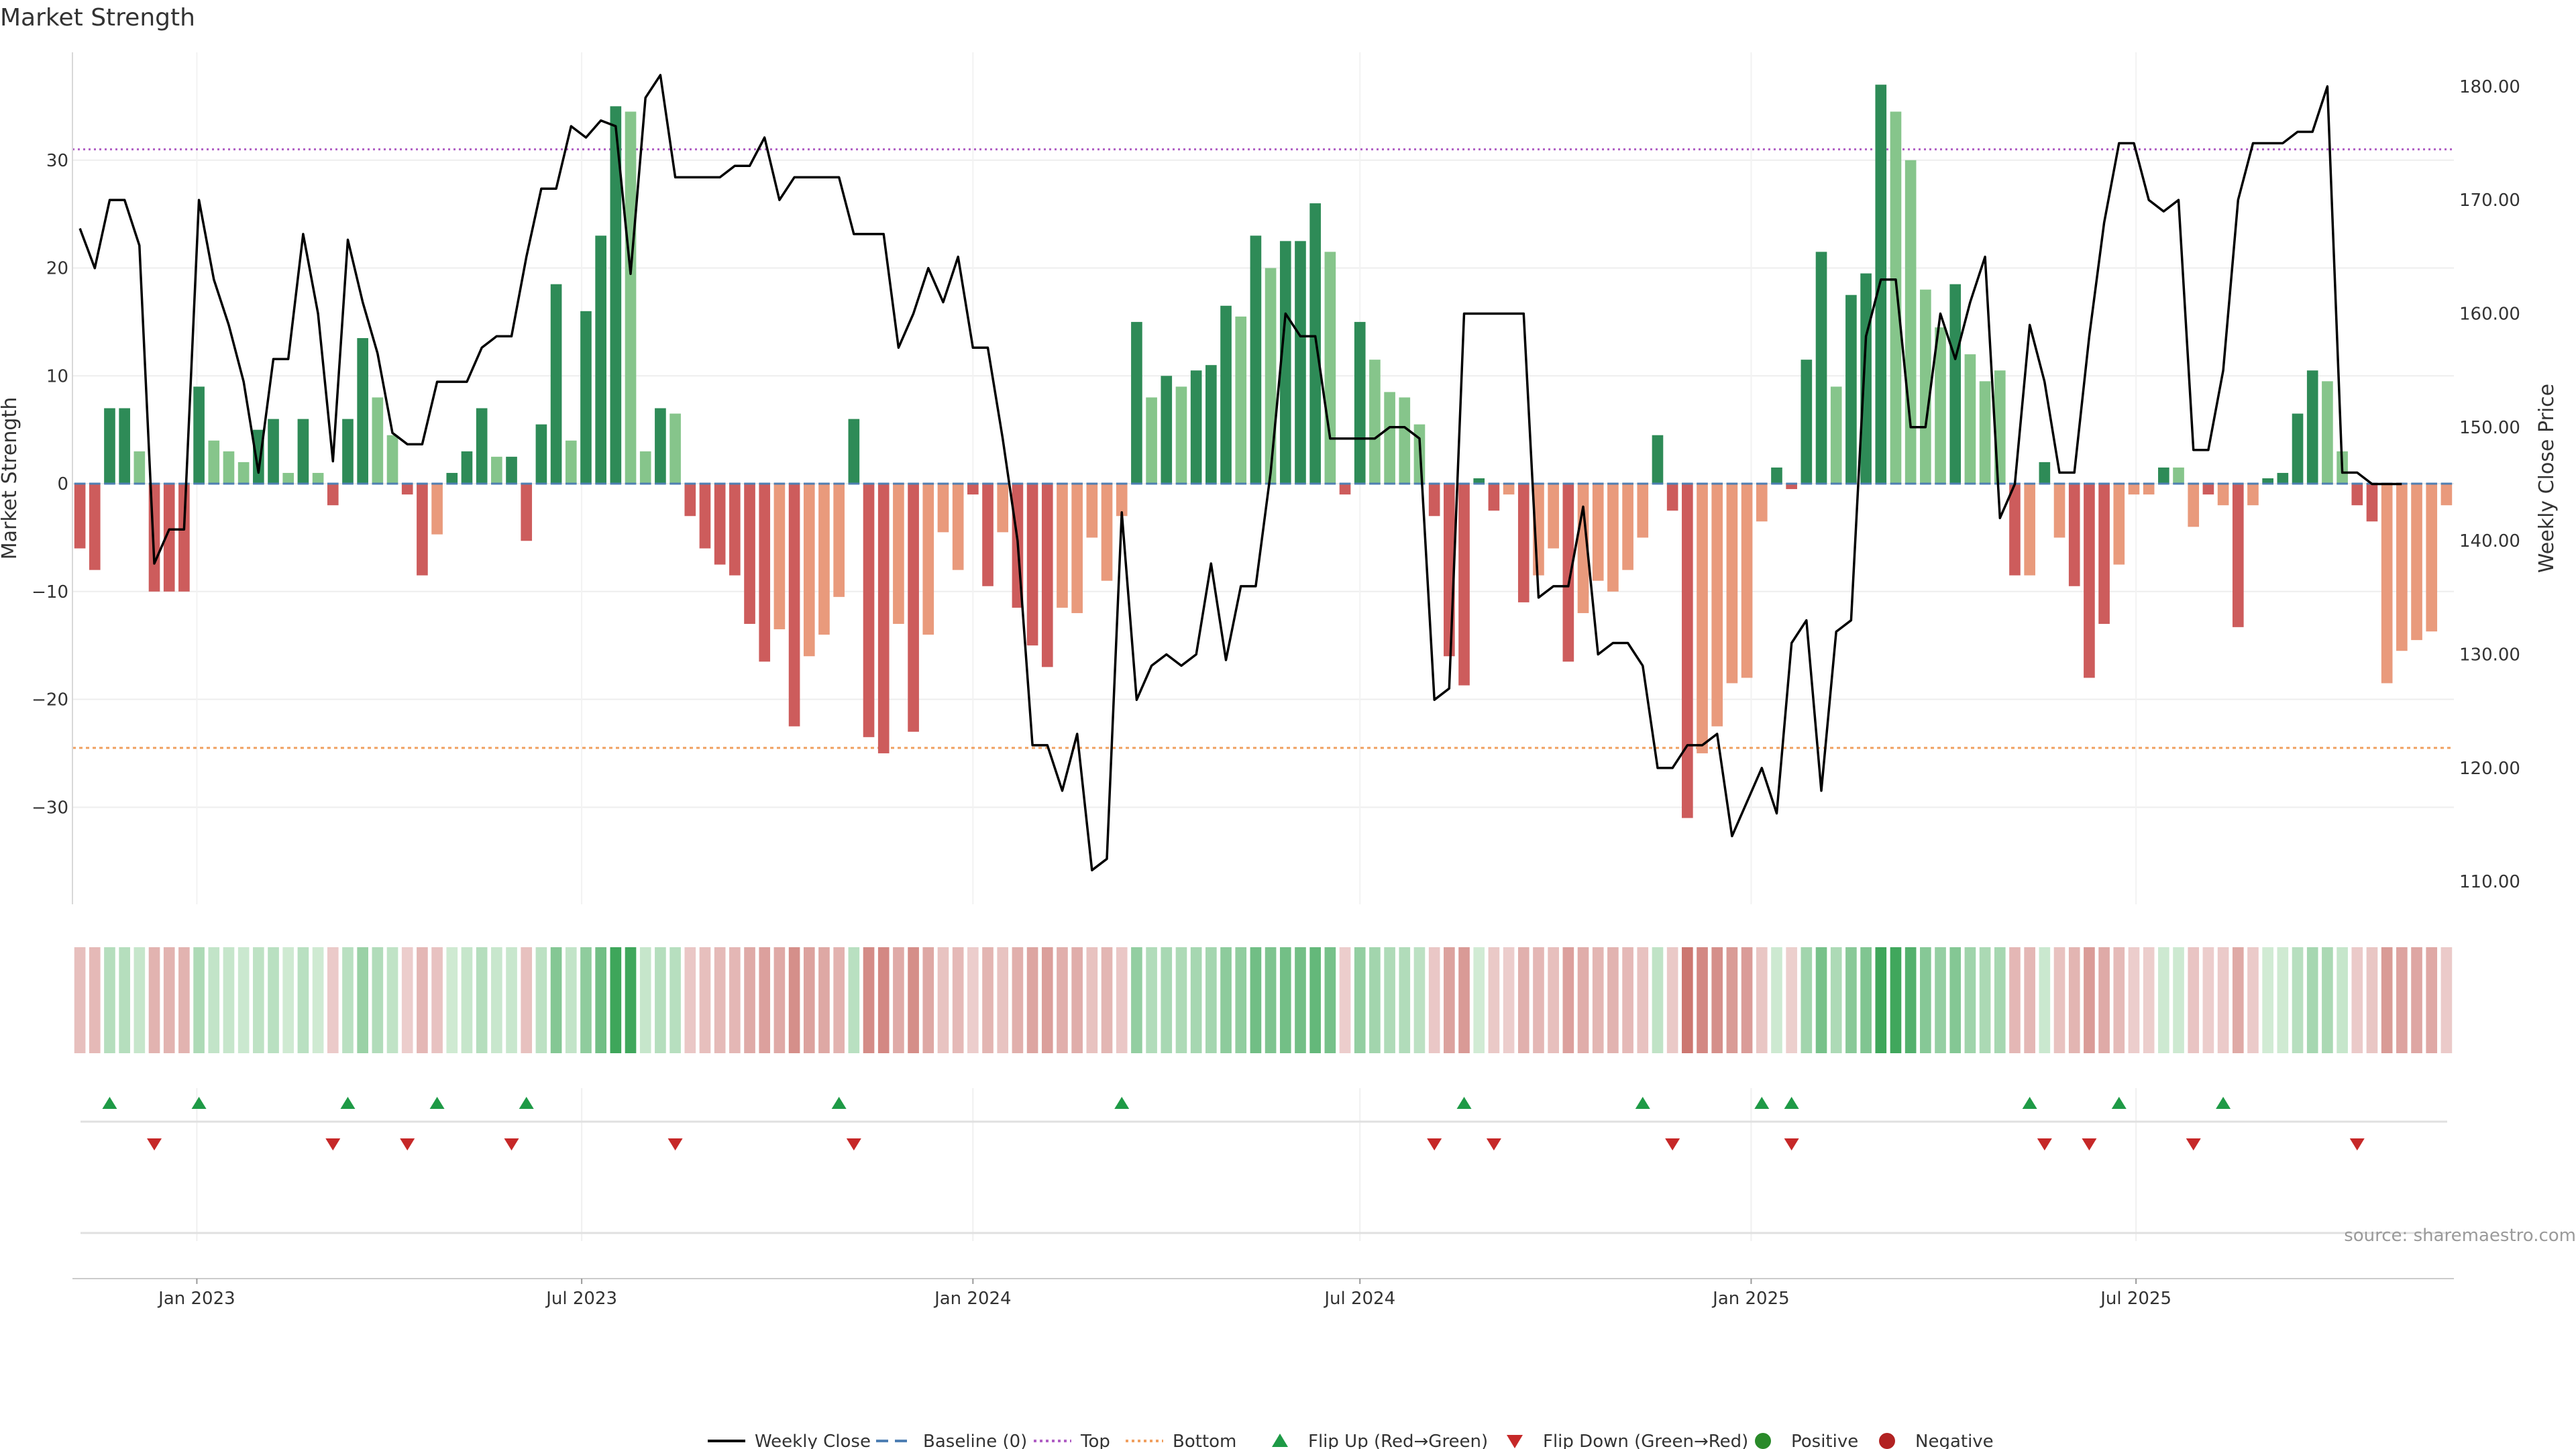 Image resolution: width=2576 pixels, height=1449 pixels. What do you see at coordinates (1398, 1440) in the screenshot?
I see `legend-label: Flip Up (Red→Green)` at bounding box center [1398, 1440].